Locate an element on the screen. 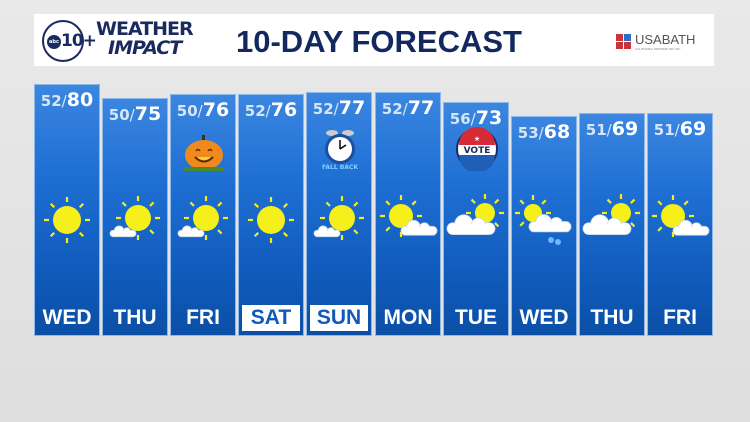 This screenshot has height=422, width=750. temperatures: 52/80 is located at coordinates (67, 100).